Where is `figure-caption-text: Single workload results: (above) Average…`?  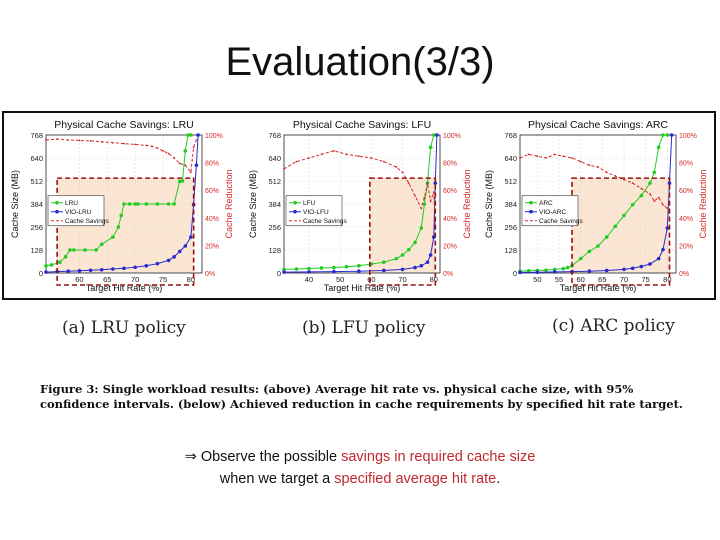 figure-caption-text: Single workload results: (above) Average… is located at coordinates (361, 396).